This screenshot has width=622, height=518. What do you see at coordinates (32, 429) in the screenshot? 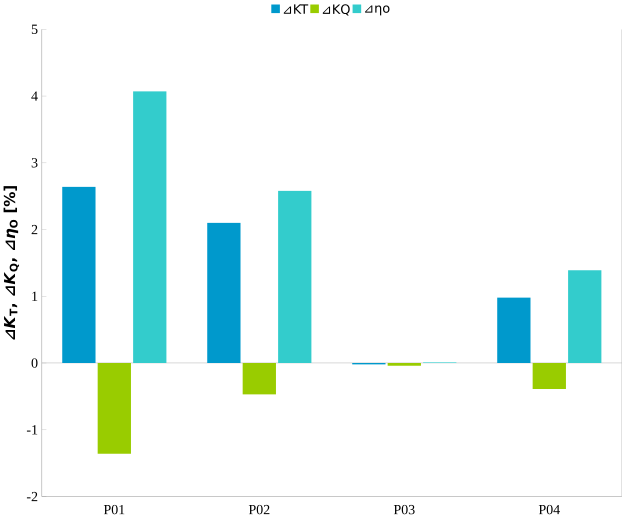
I see `y-tick-label: -1` at bounding box center [32, 429].